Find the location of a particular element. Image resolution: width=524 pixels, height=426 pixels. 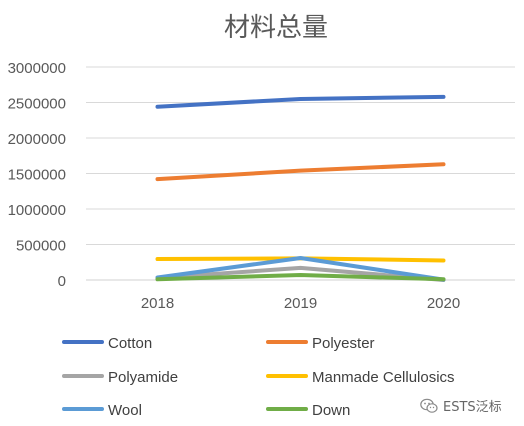

legend-label: Cotton is located at coordinates (130, 343).